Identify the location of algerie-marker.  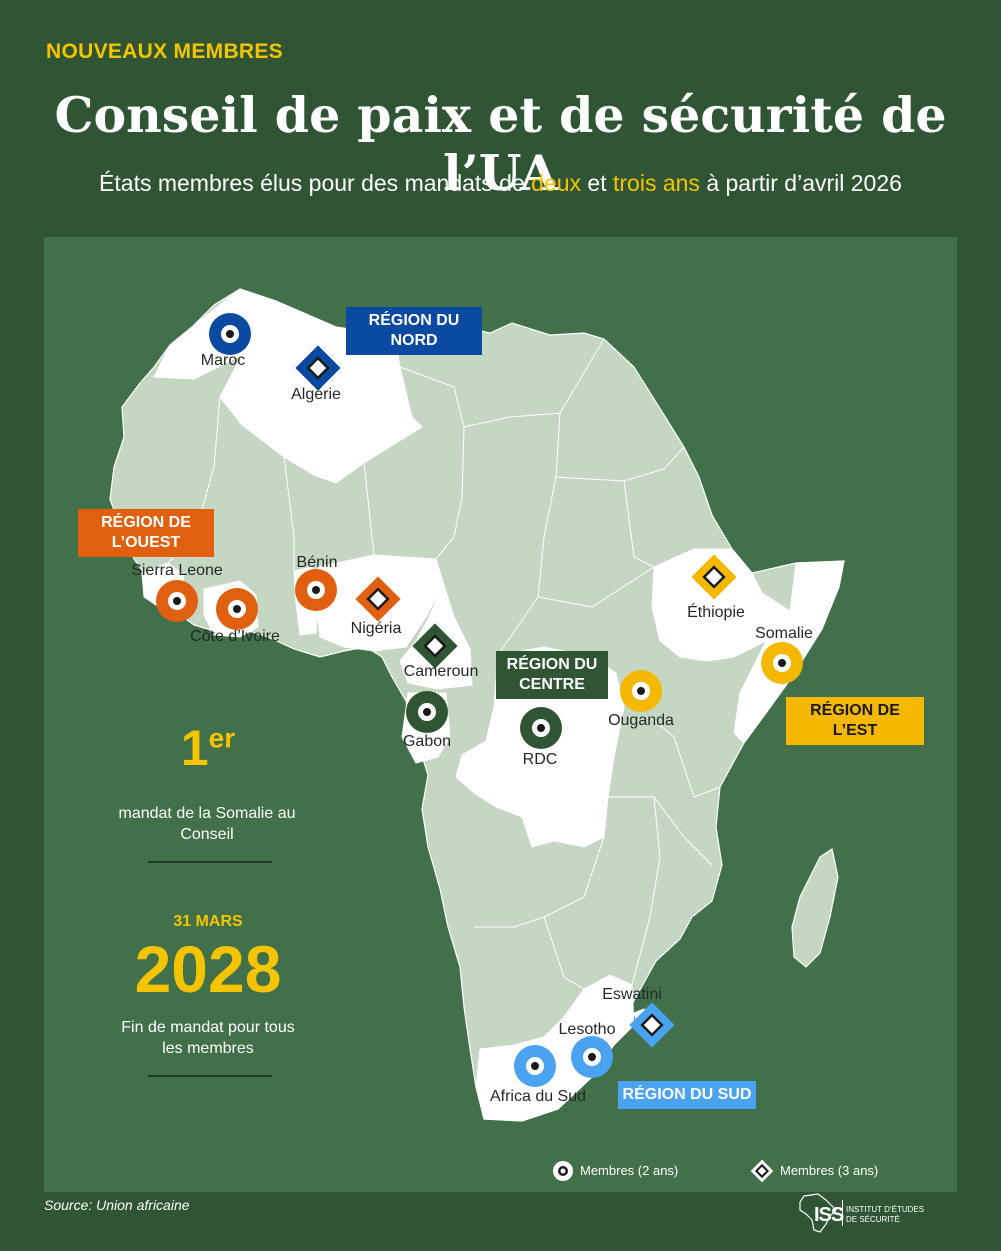
(318, 368).